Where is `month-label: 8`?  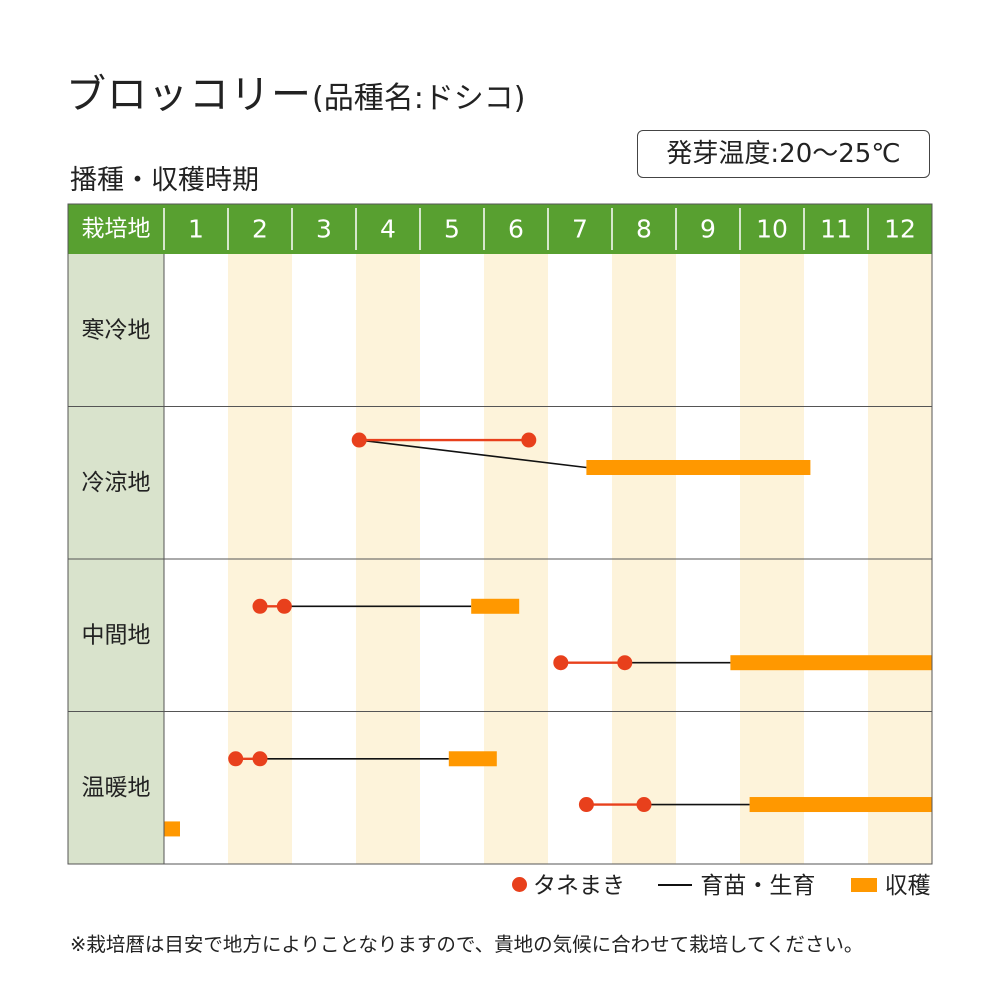 month-label: 8 is located at coordinates (644, 229).